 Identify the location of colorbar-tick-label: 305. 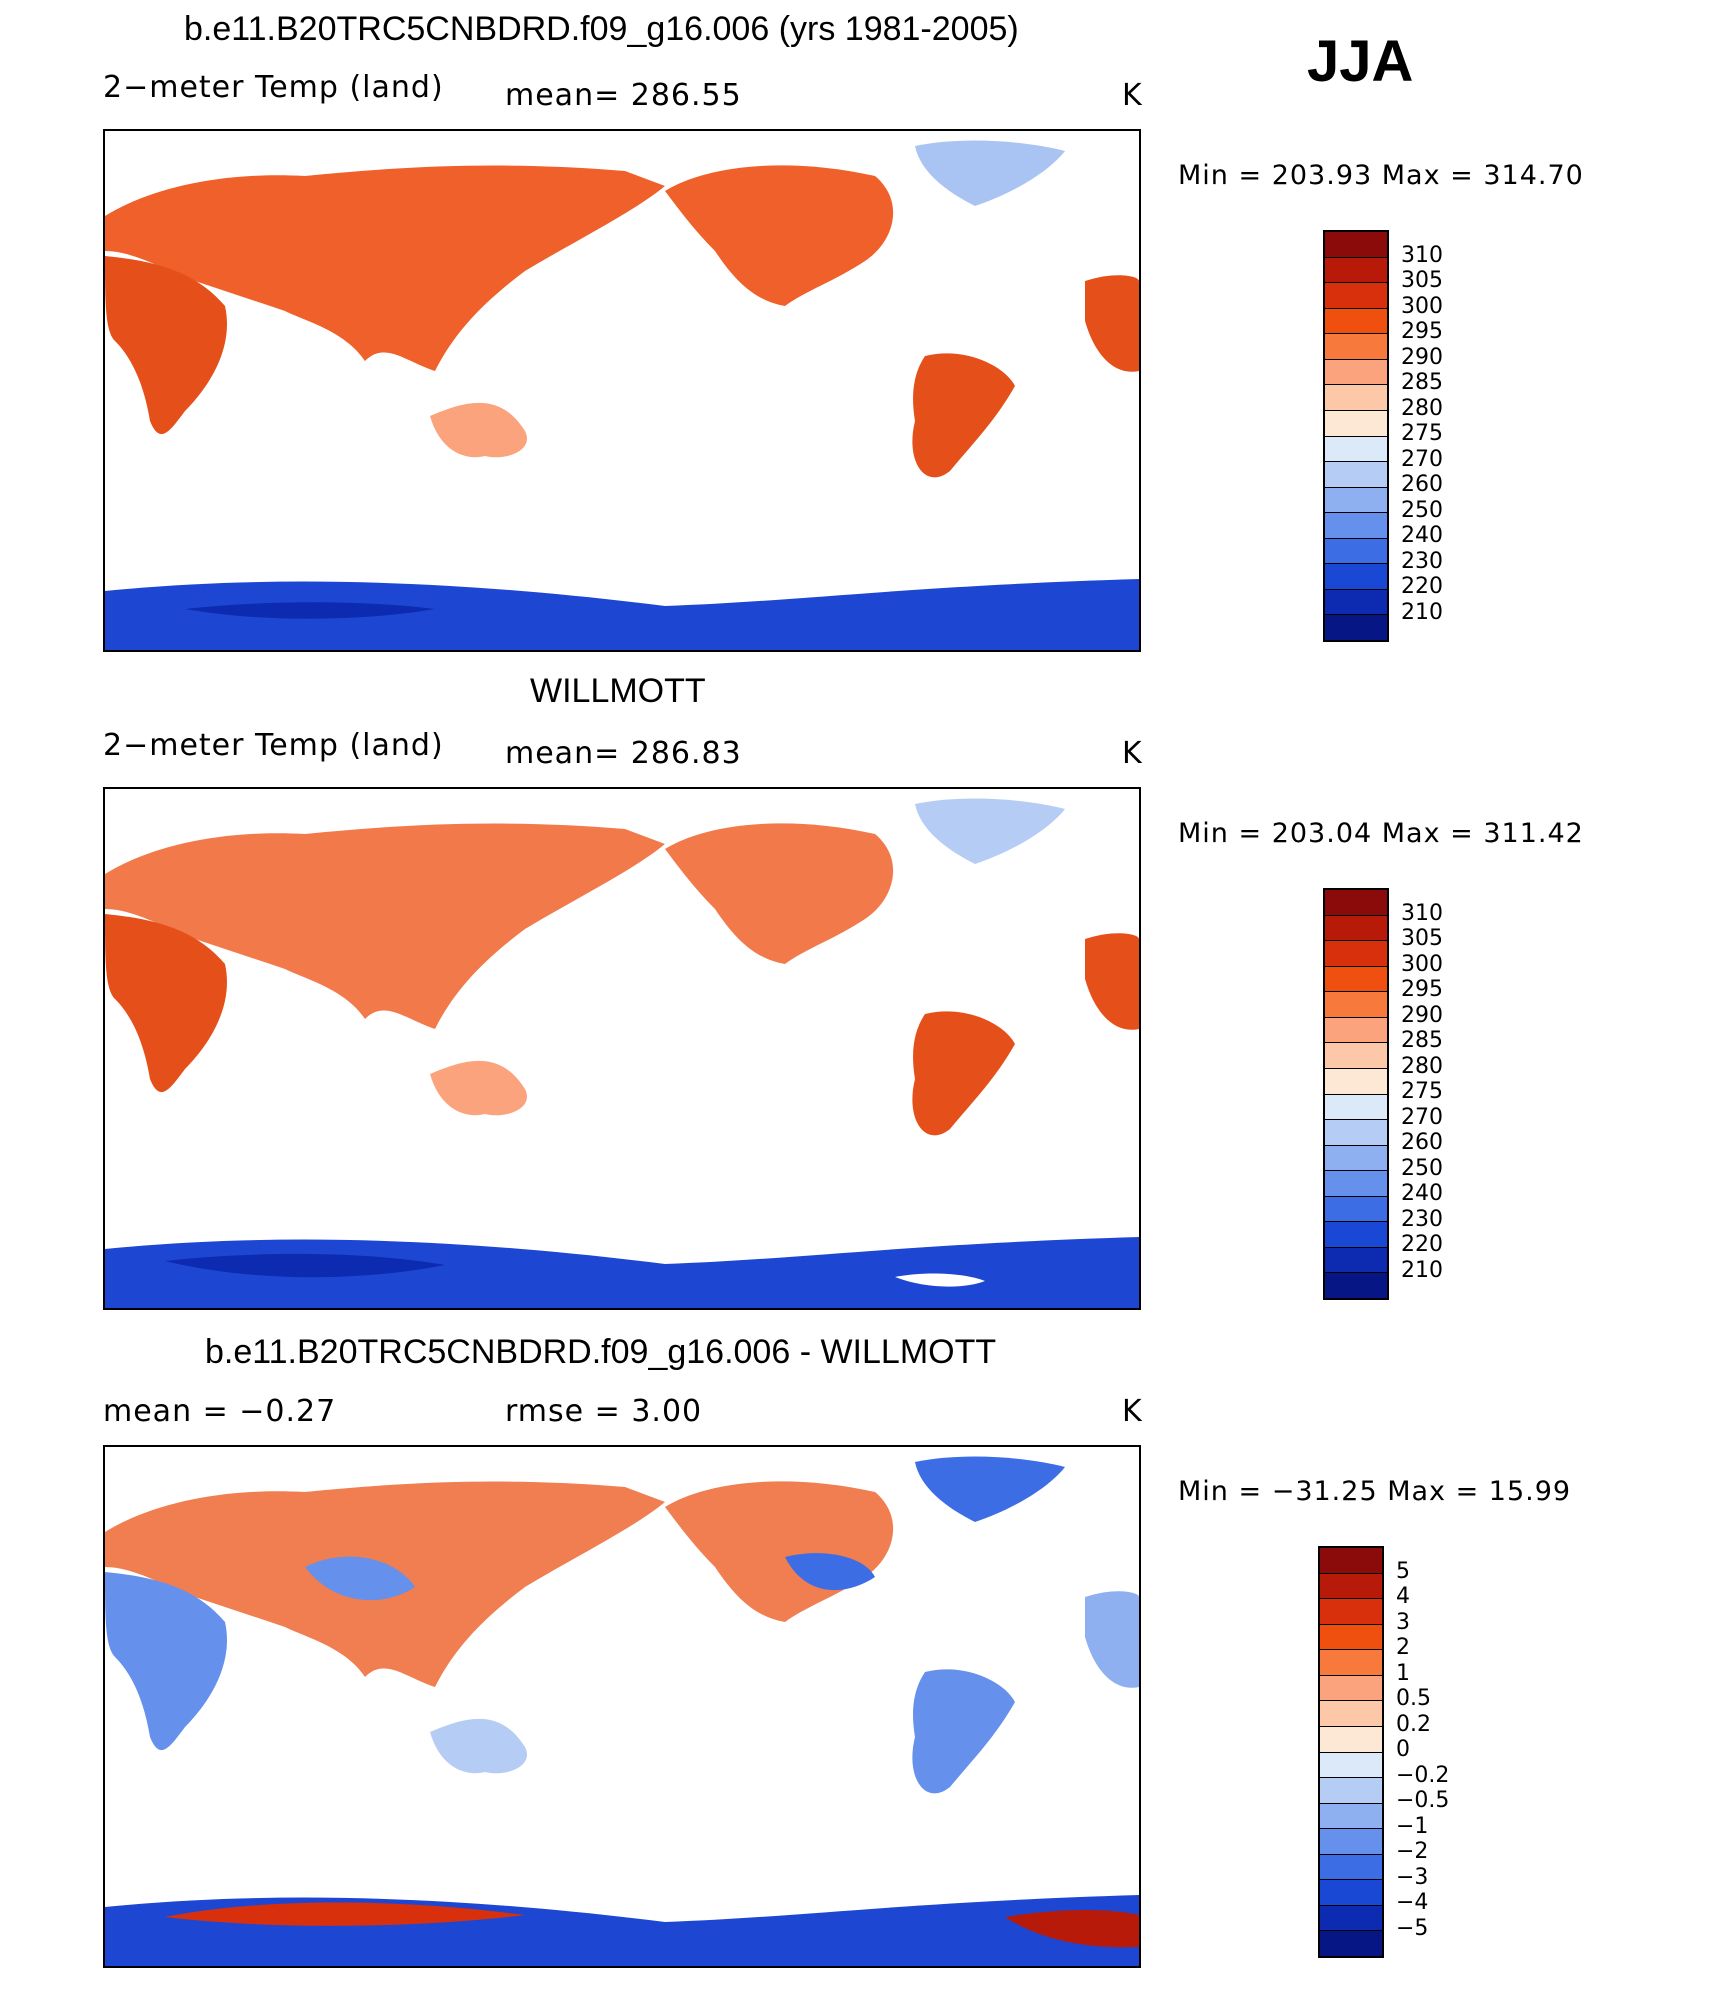
(1422, 938).